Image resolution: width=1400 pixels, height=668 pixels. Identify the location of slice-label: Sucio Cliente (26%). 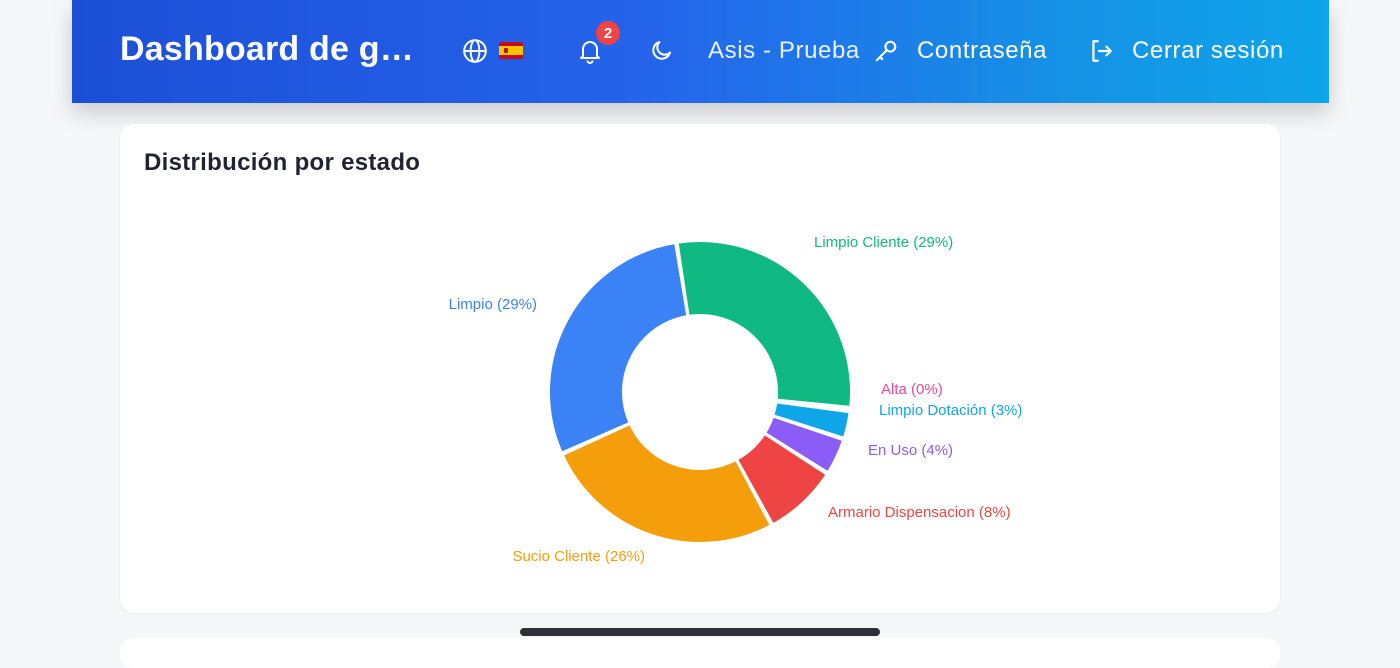
(578, 556).